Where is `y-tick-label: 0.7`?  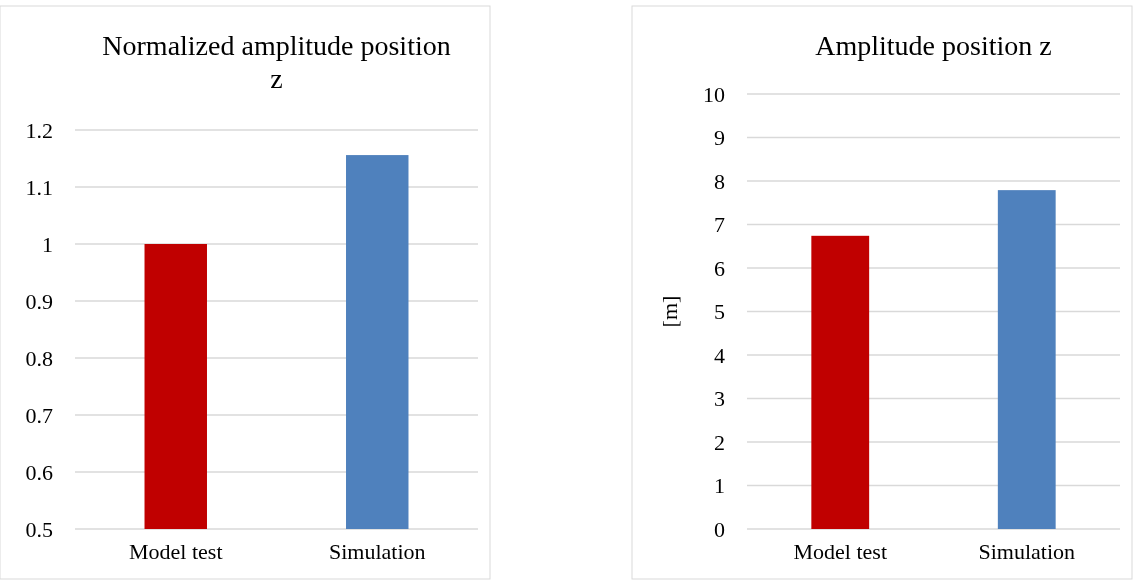 y-tick-label: 0.7 is located at coordinates (39, 415).